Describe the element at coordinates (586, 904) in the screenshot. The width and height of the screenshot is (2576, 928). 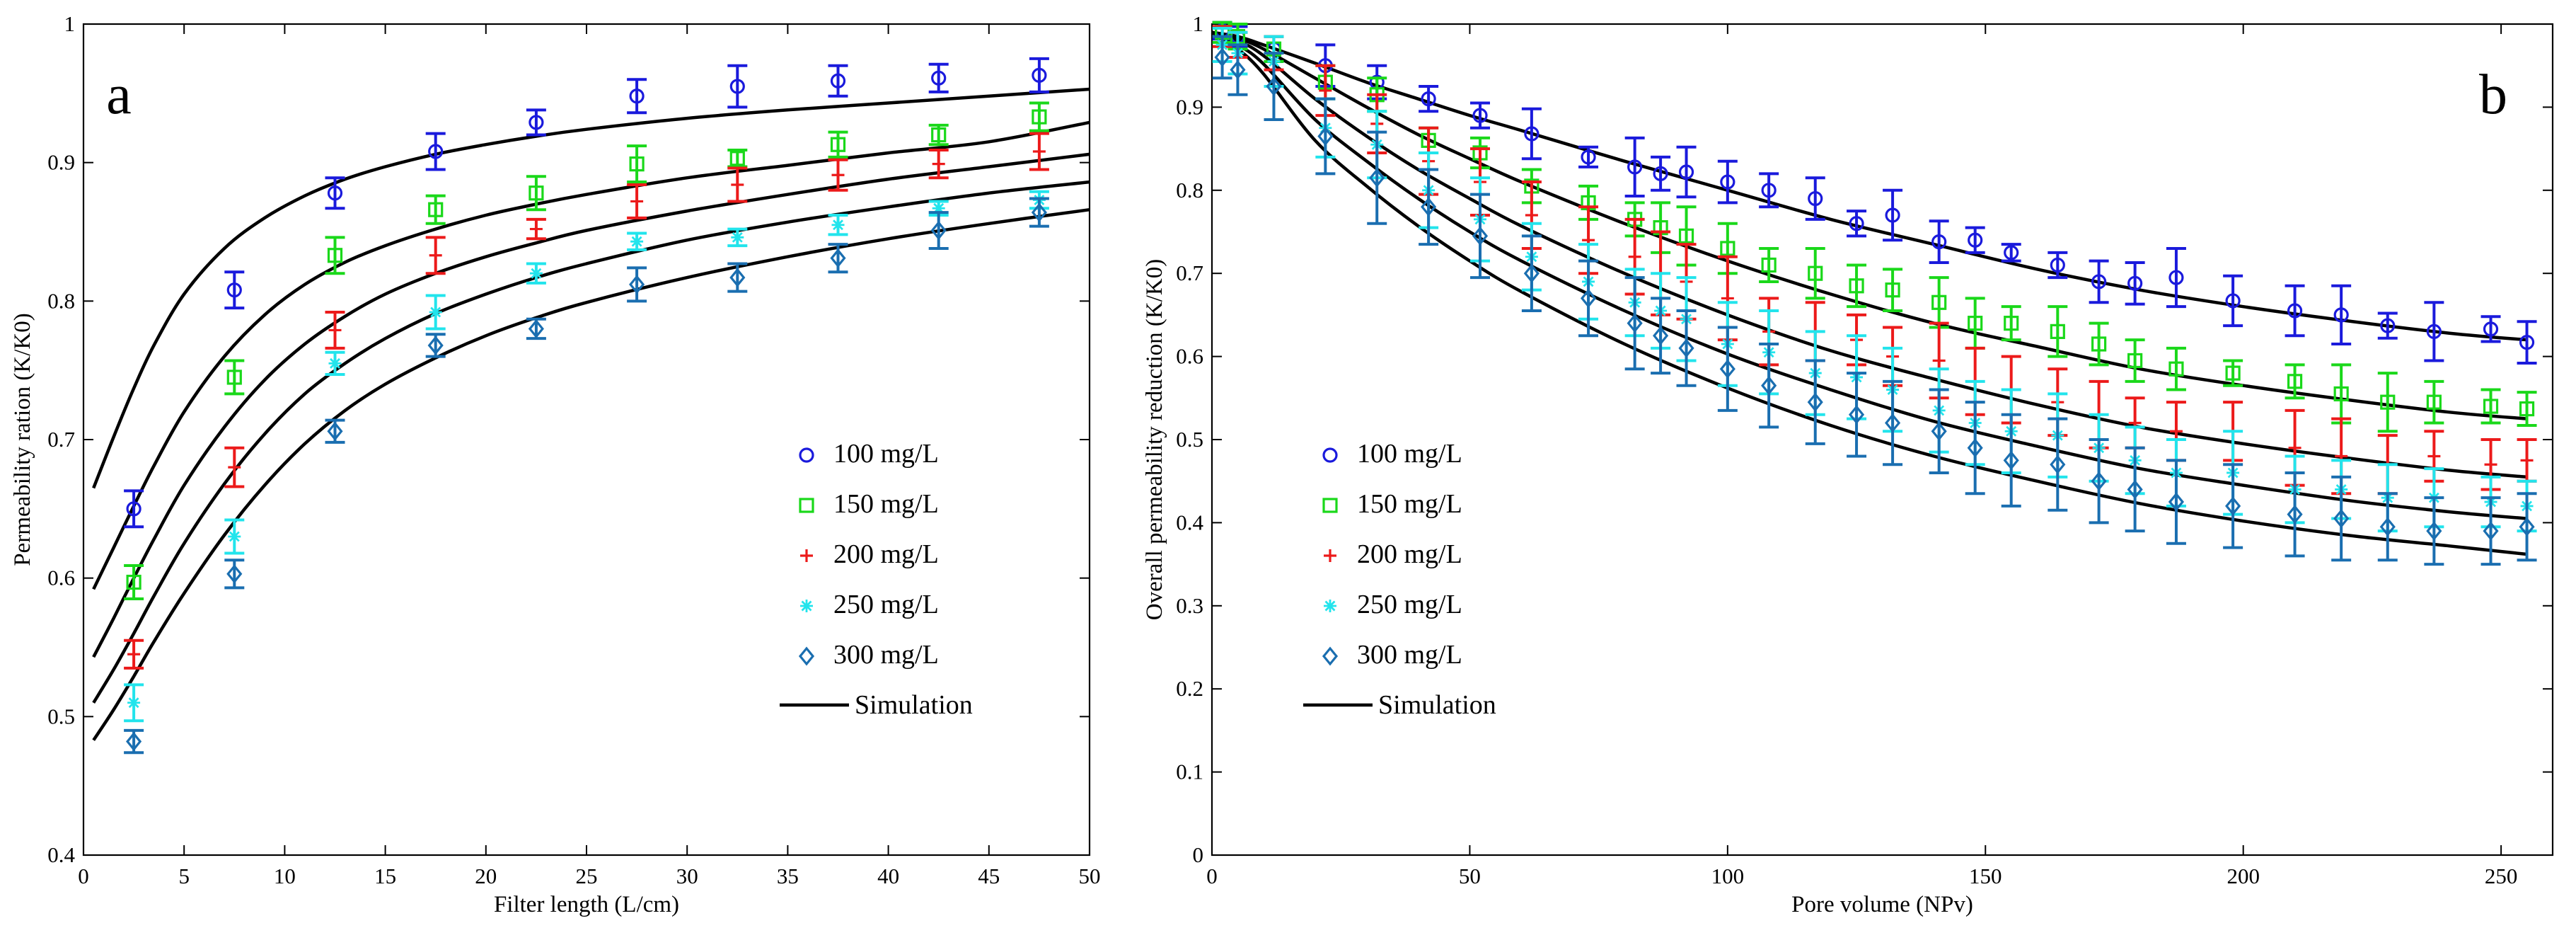
I see `x-axis-title: Filter length (L/cm)` at that location.